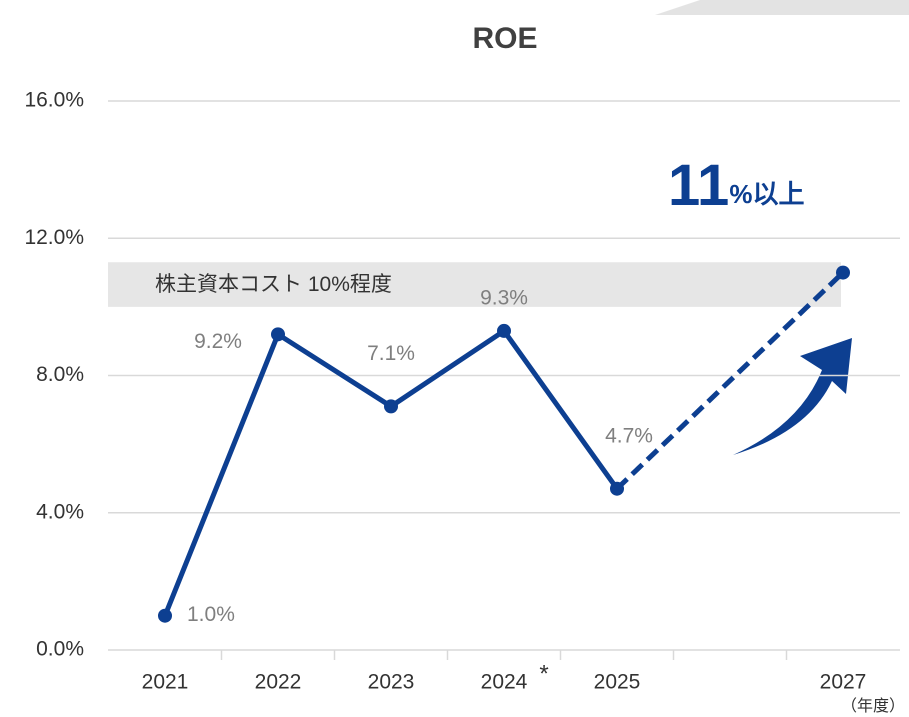 The height and width of the screenshot is (717, 909). I want to click on value-label: 9.2%, so click(218, 341).